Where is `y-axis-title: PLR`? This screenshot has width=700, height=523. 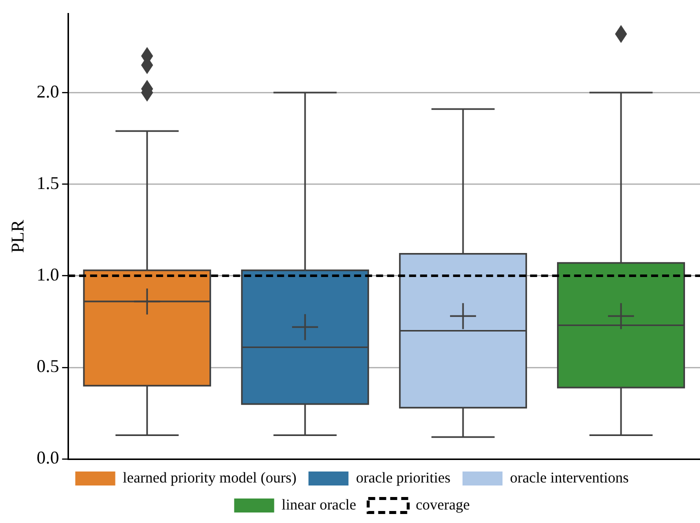 y-axis-title: PLR is located at coordinates (18, 236).